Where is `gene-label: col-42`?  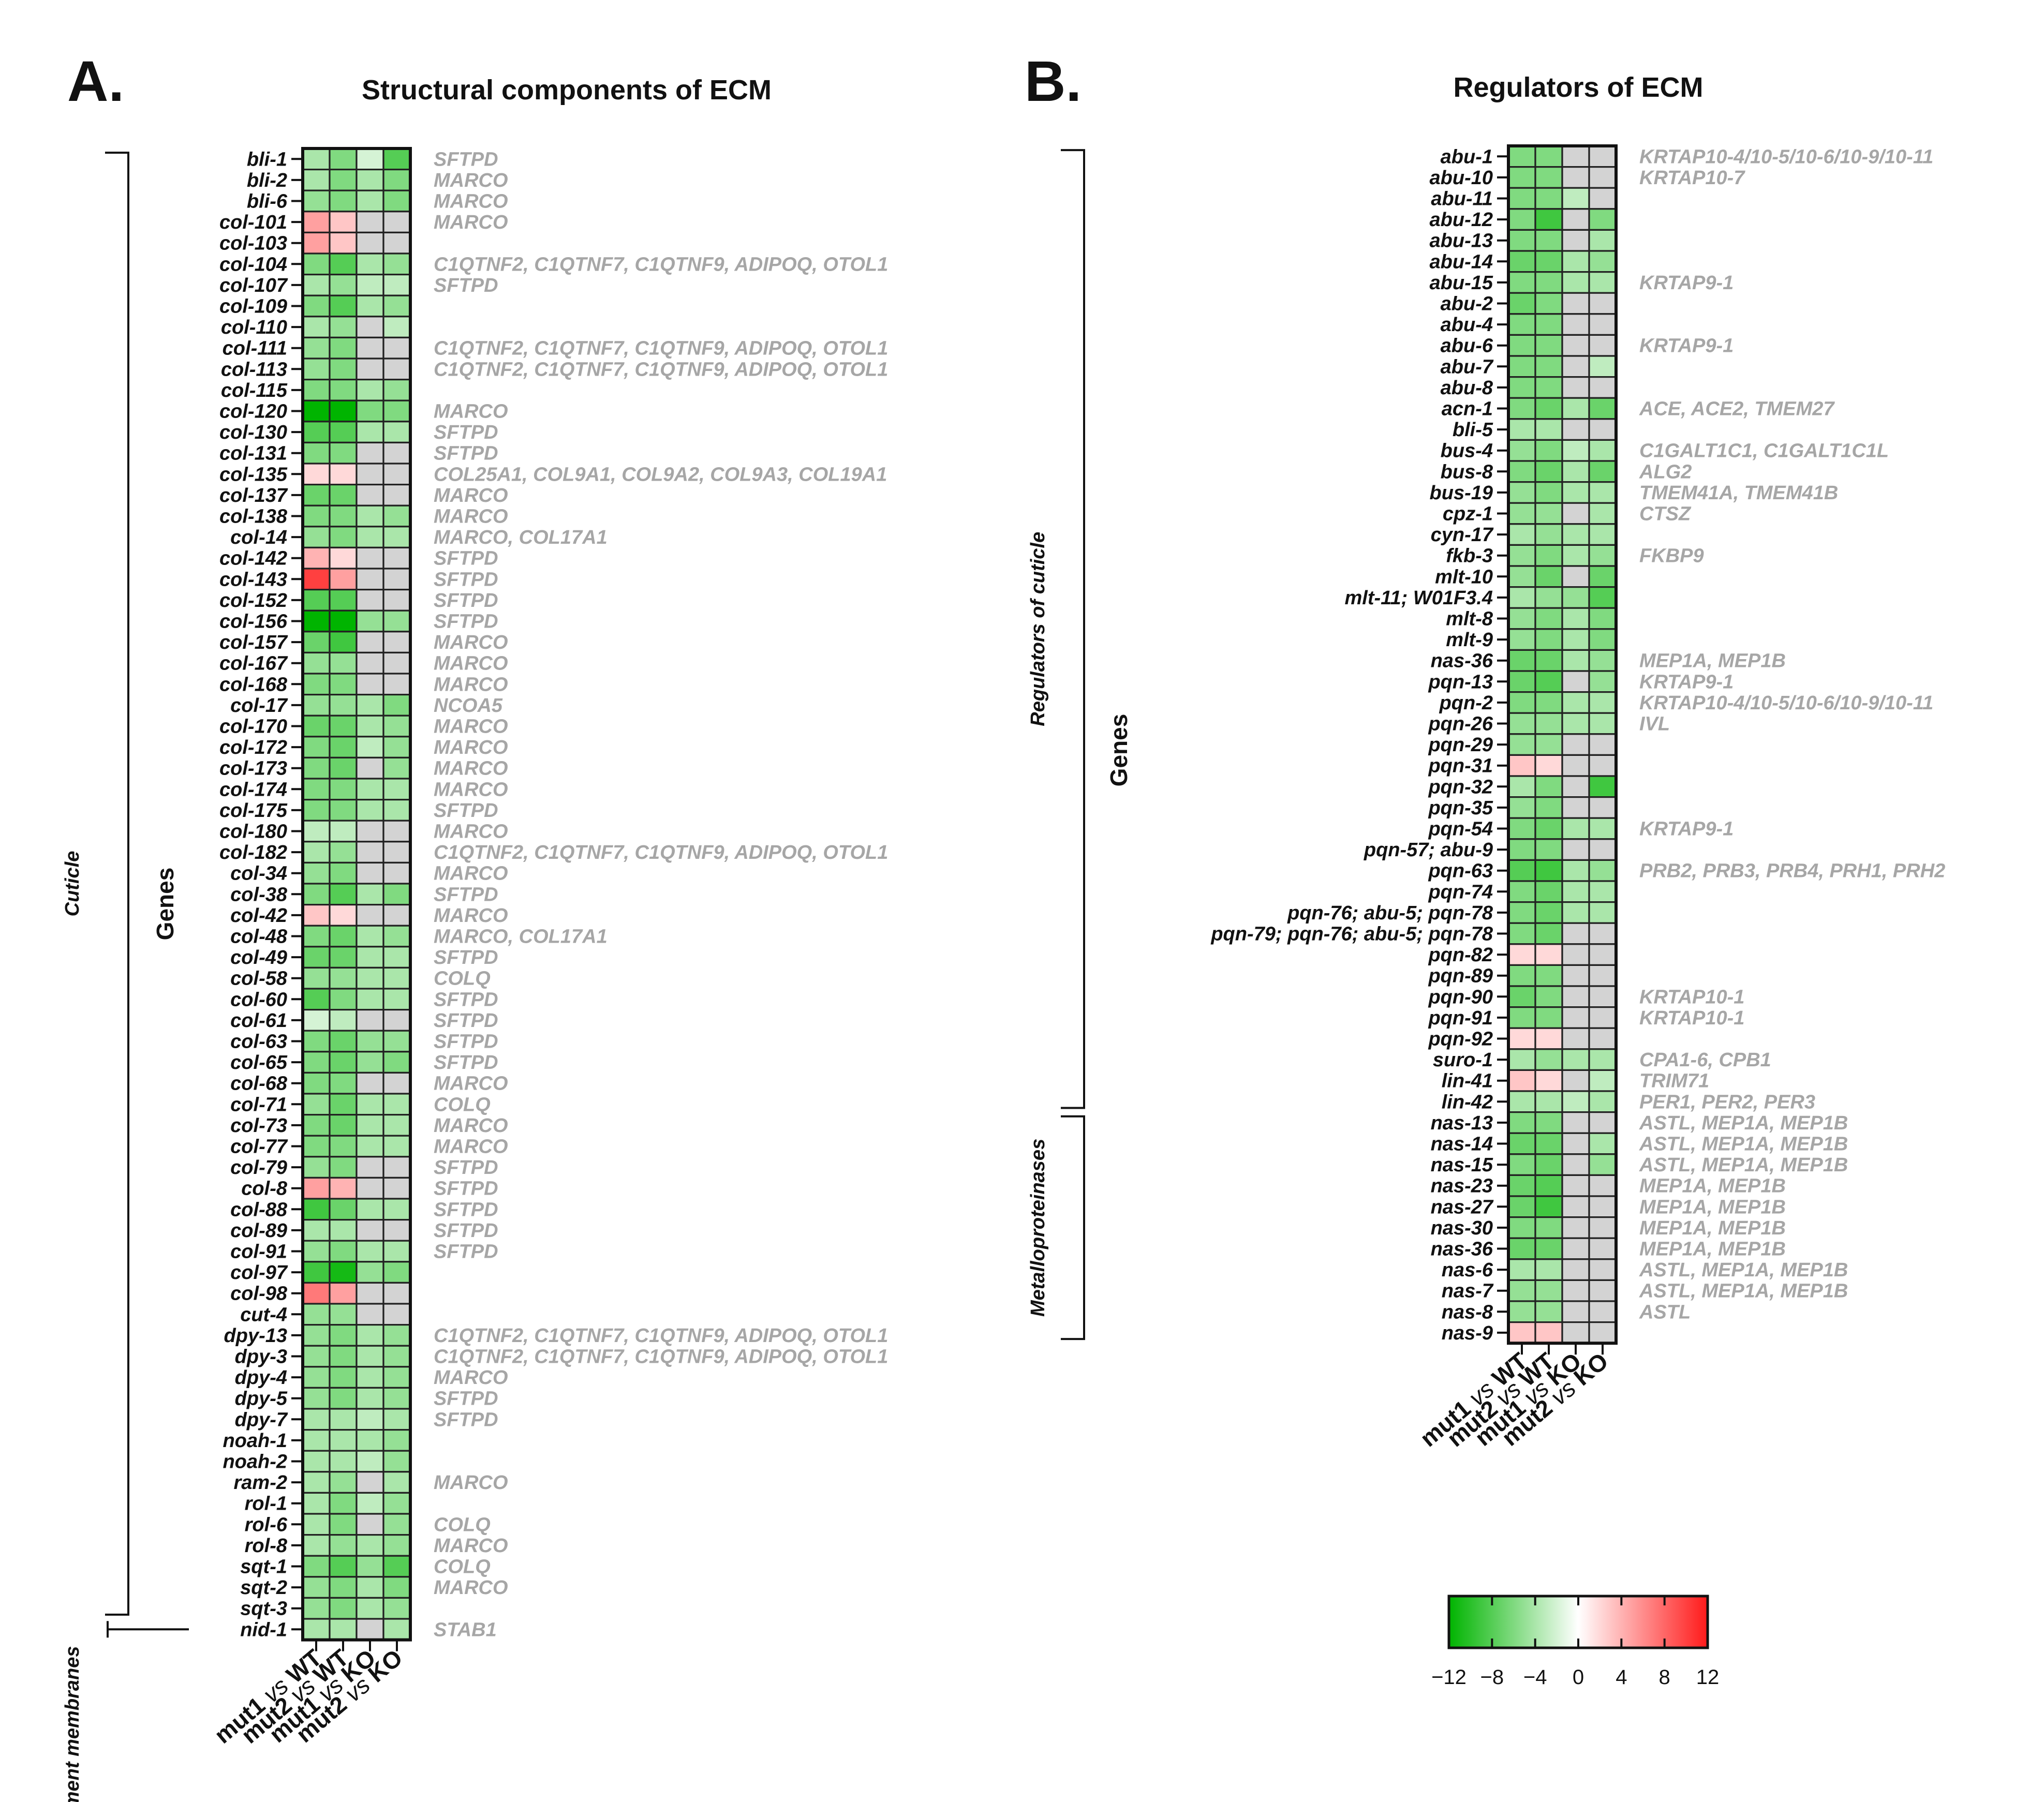 gene-label: col-42 is located at coordinates (258, 916).